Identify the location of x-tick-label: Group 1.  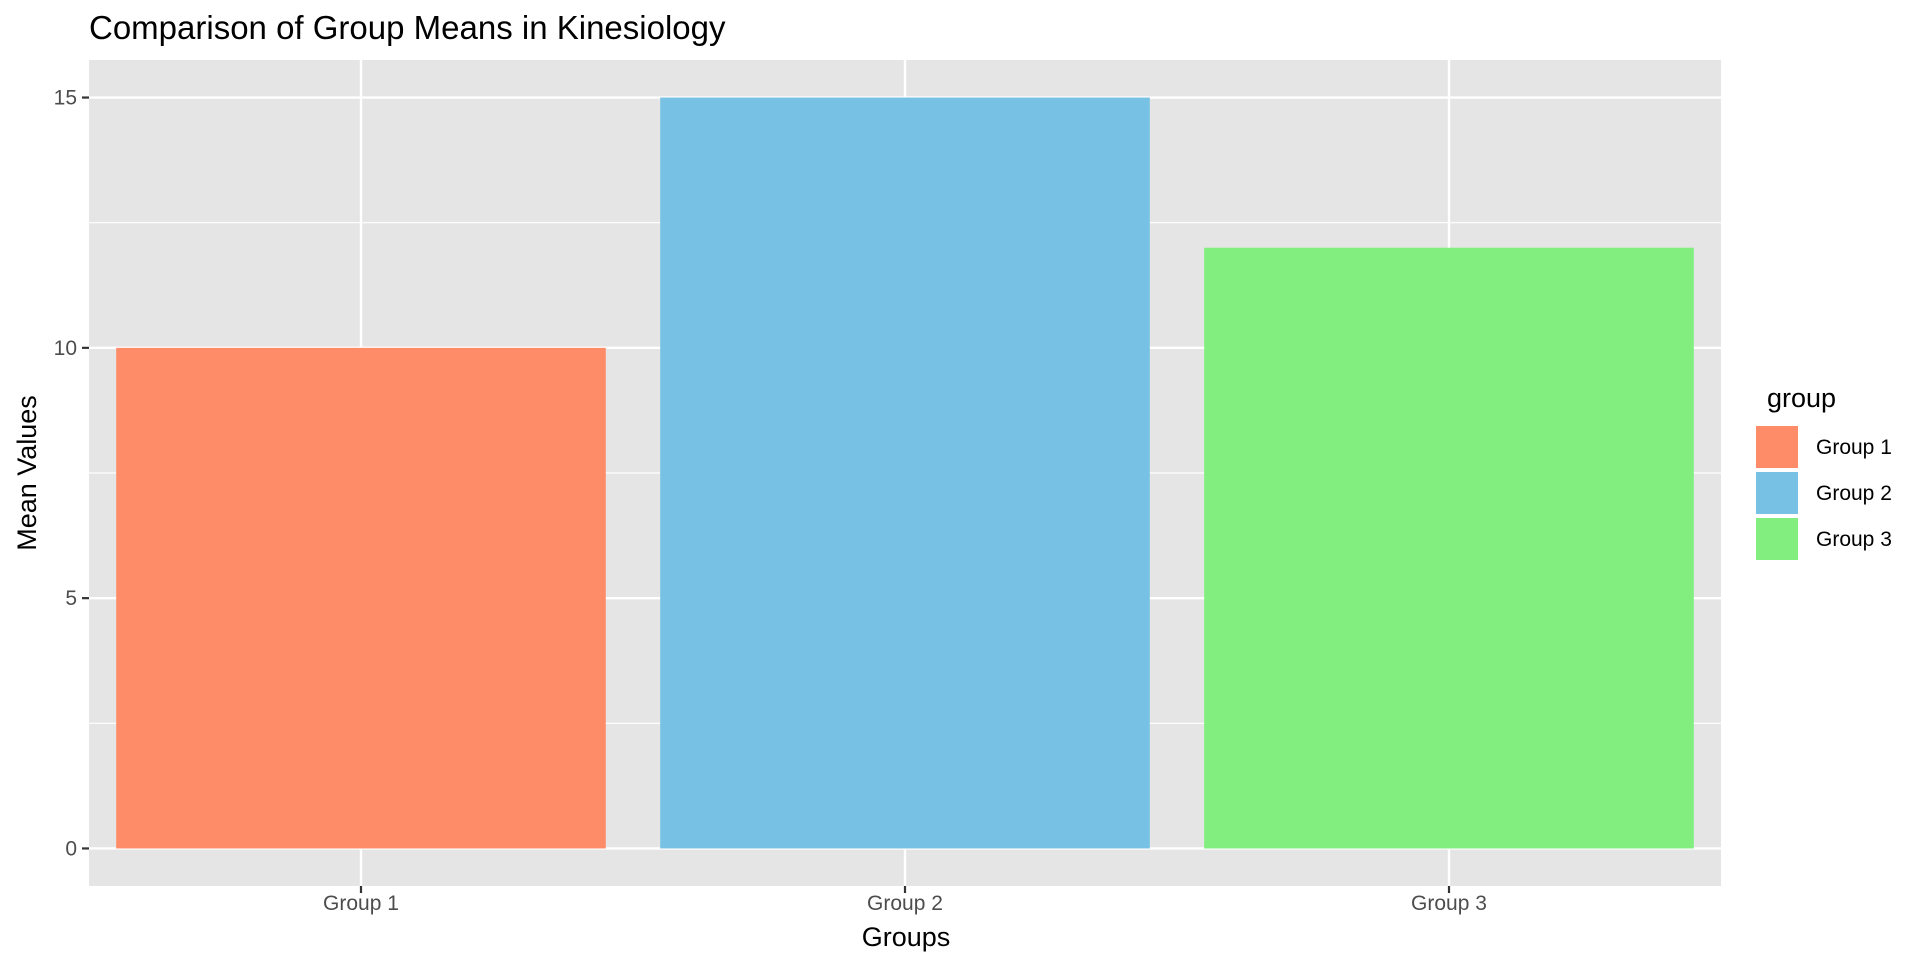
(361, 903).